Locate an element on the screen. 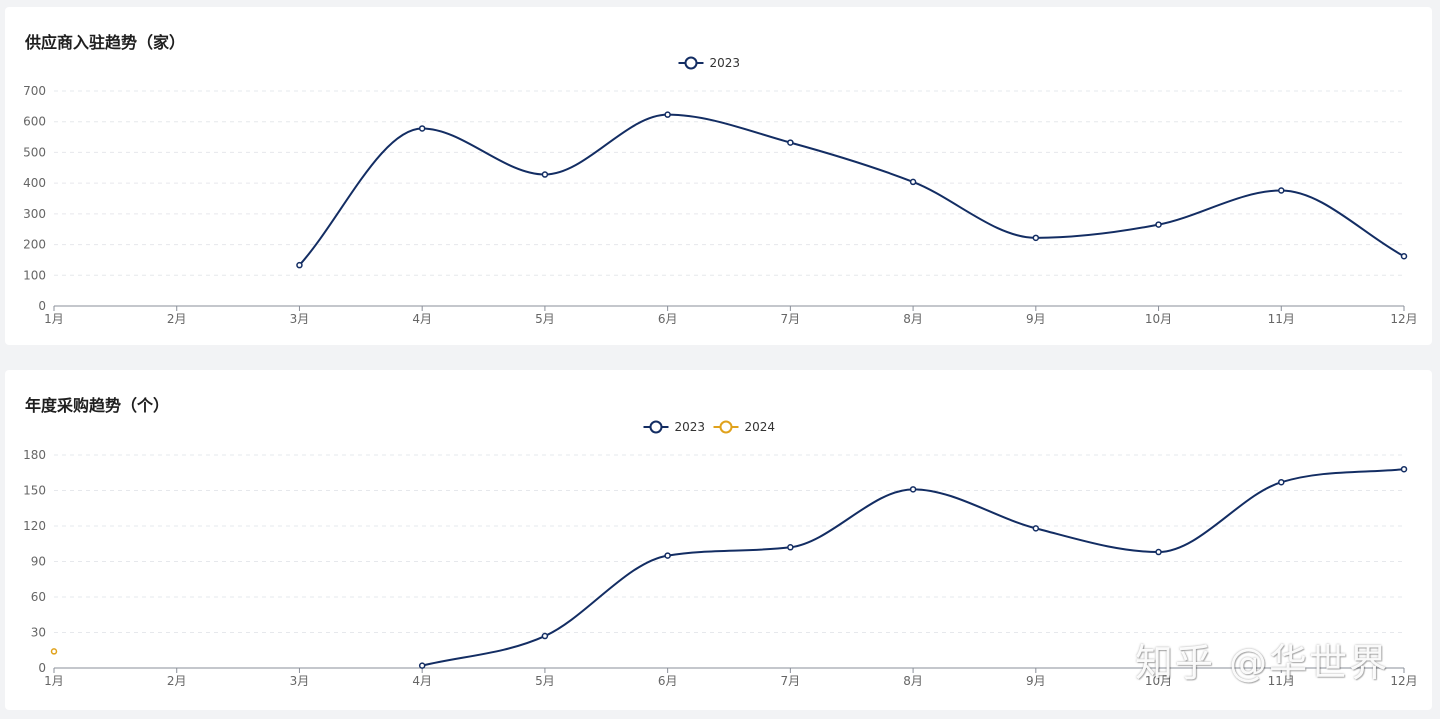  legend-item-2024: 2024 is located at coordinates (744, 427).